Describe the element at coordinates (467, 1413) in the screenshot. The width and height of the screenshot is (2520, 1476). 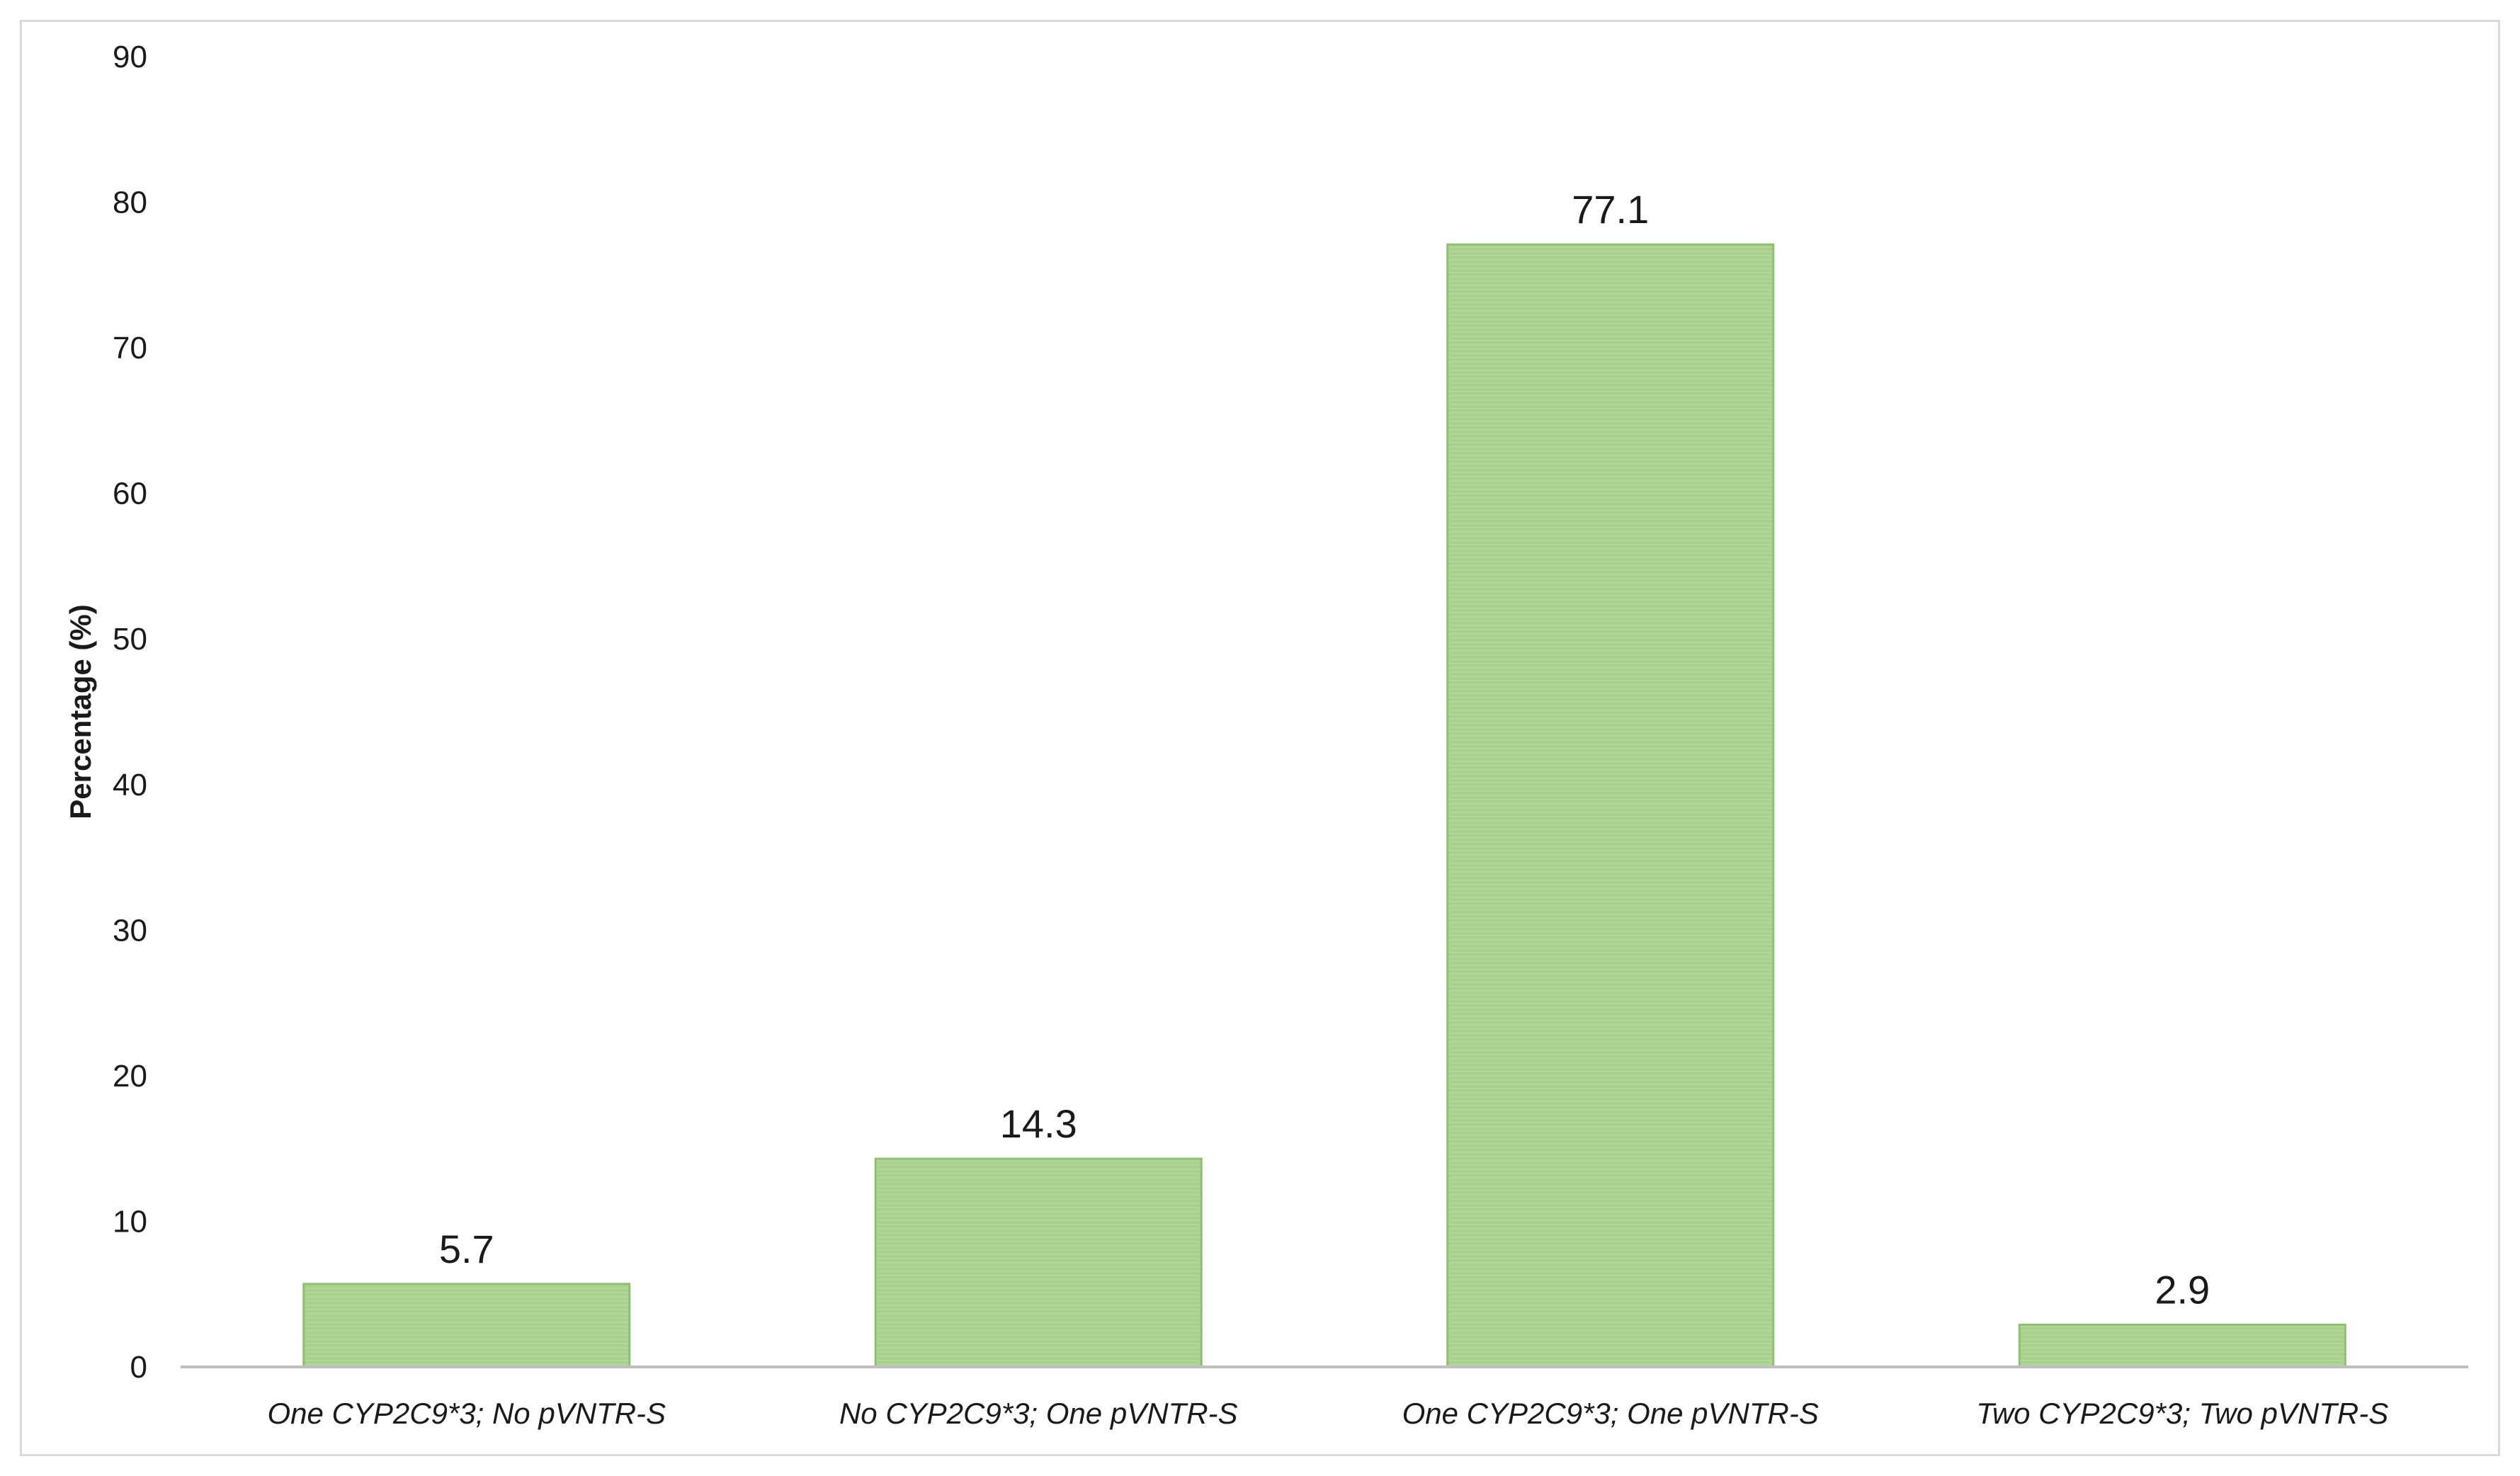
I see `x-tick-label: One CYP2C9*3; No pVNTR-S` at that location.